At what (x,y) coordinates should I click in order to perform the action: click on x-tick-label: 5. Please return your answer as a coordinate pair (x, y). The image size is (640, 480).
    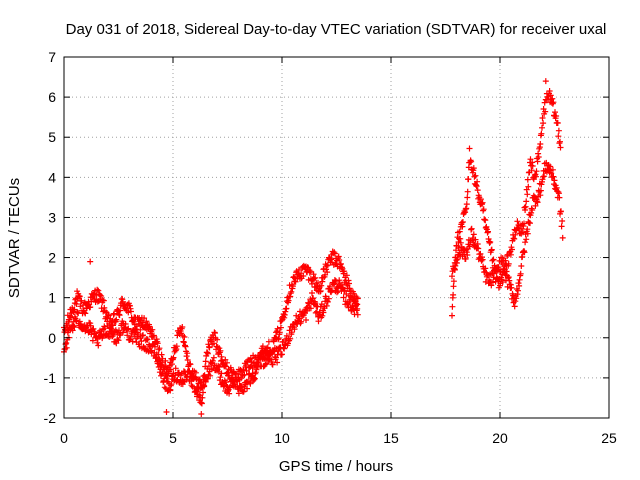
    Looking at the image, I should click on (173, 438).